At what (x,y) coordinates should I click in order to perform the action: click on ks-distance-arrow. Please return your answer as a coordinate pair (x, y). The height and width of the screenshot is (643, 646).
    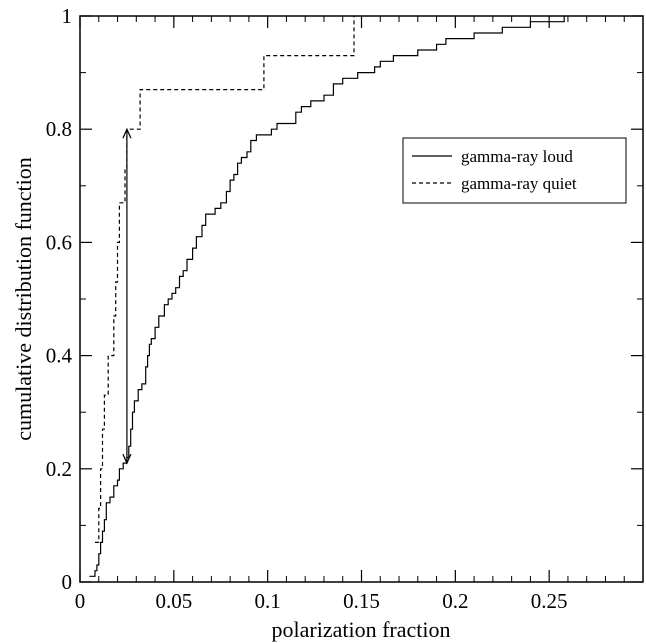
    Looking at the image, I should click on (127, 296).